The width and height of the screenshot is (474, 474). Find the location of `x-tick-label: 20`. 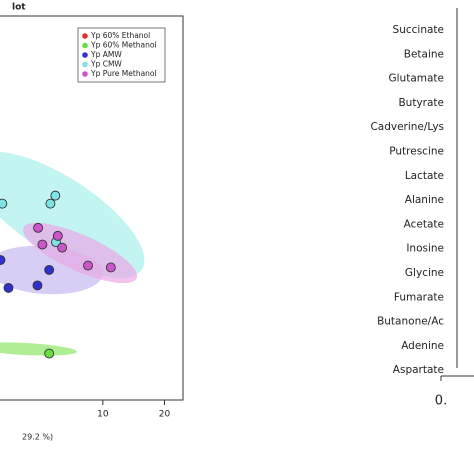

x-tick-label: 20 is located at coordinates (165, 415).